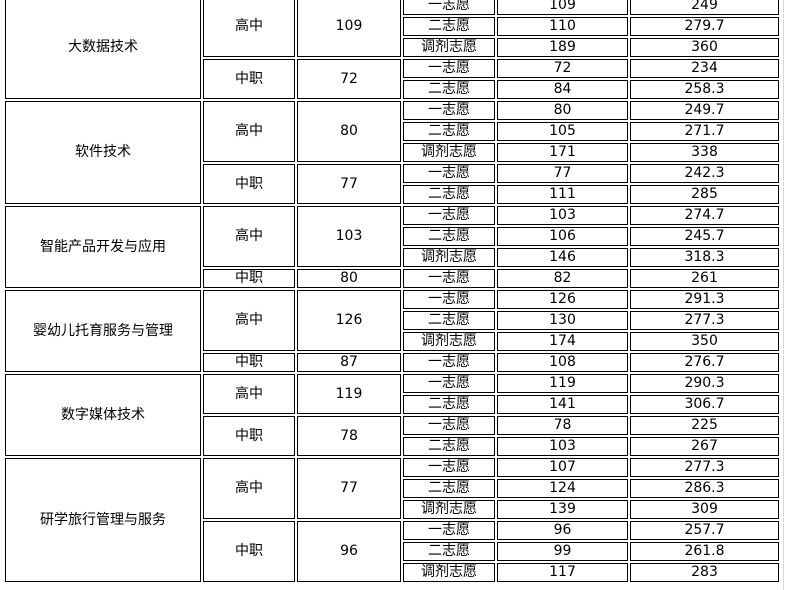 This screenshot has height=590, width=785. What do you see at coordinates (704, 152) in the screenshot?
I see `score-cell: 338` at bounding box center [704, 152].